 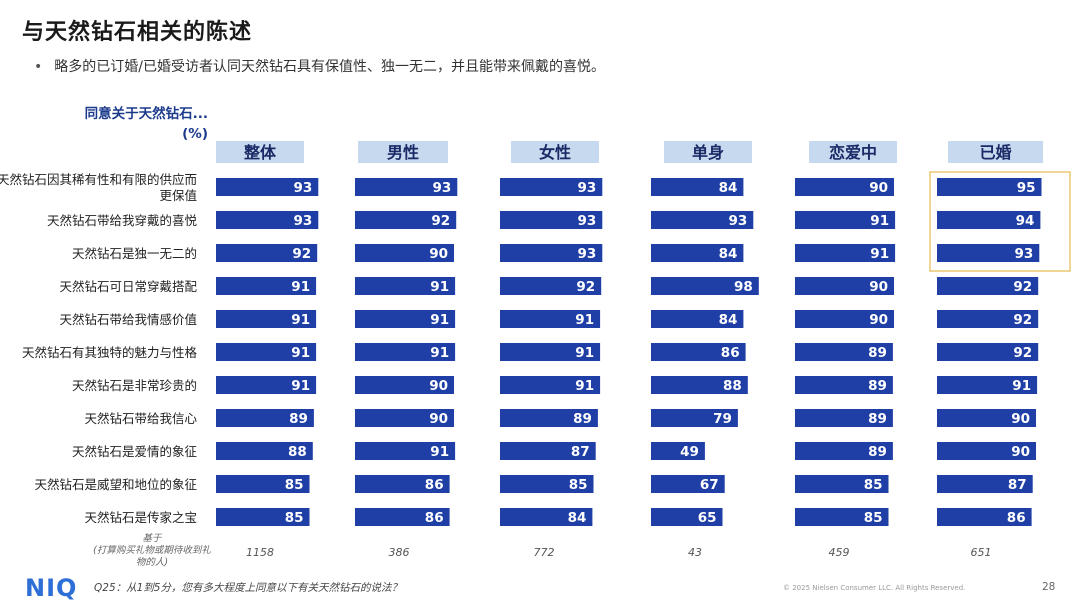 What do you see at coordinates (124, 124) in the screenshot?
I see `axis-heading: 同意关于天然钻石... (%)` at bounding box center [124, 124].